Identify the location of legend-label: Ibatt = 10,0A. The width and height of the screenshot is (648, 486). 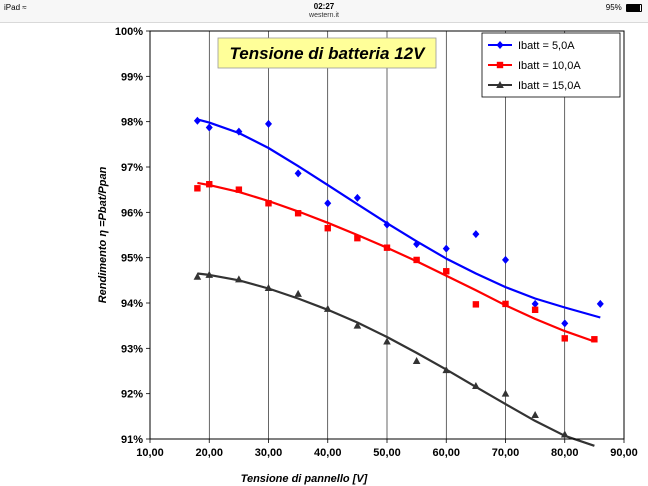
(549, 66).